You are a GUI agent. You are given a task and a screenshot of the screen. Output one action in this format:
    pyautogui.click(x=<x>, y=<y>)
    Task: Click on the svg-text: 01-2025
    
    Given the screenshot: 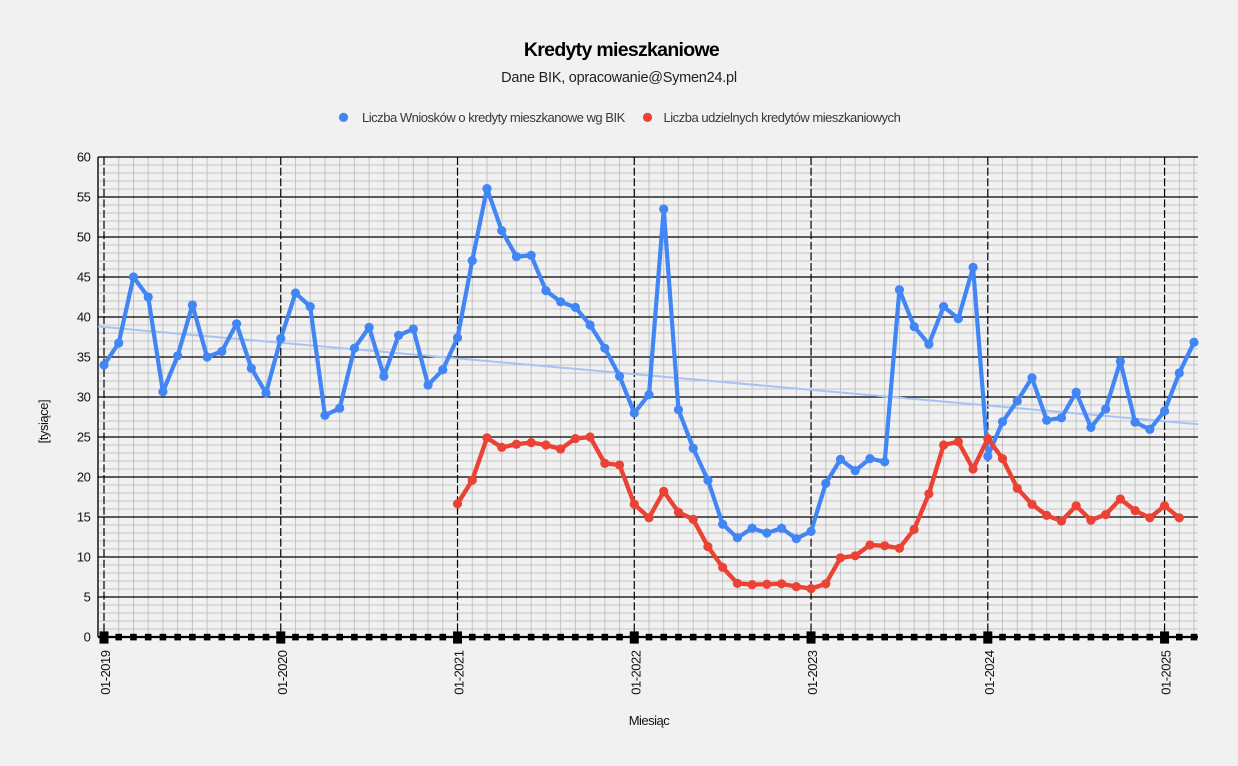 What is the action you would take?
    pyautogui.click(x=1166, y=672)
    